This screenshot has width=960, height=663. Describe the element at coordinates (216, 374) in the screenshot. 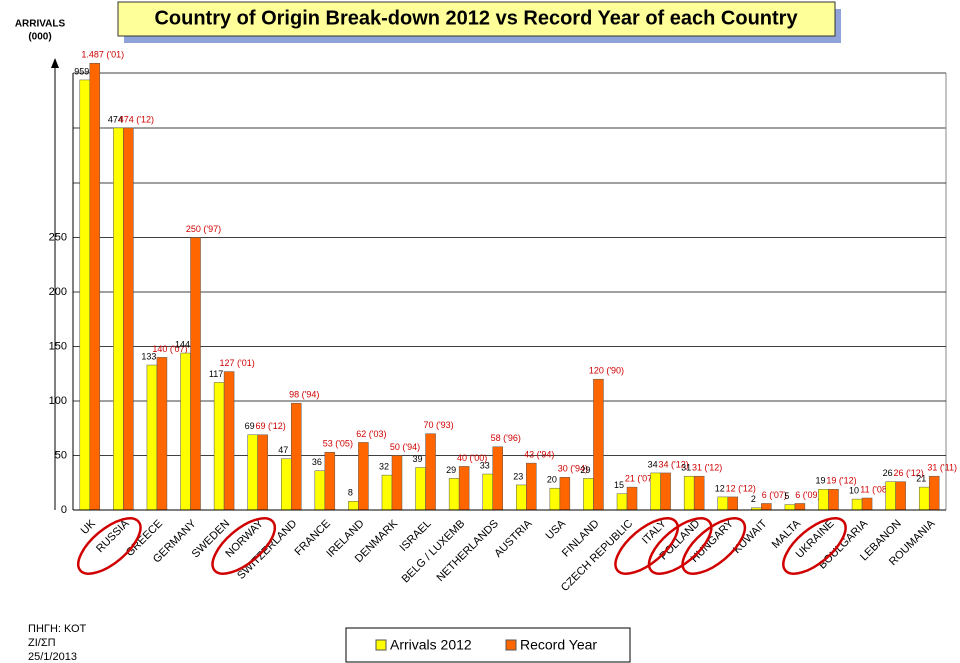

I see `value-label: 117` at that location.